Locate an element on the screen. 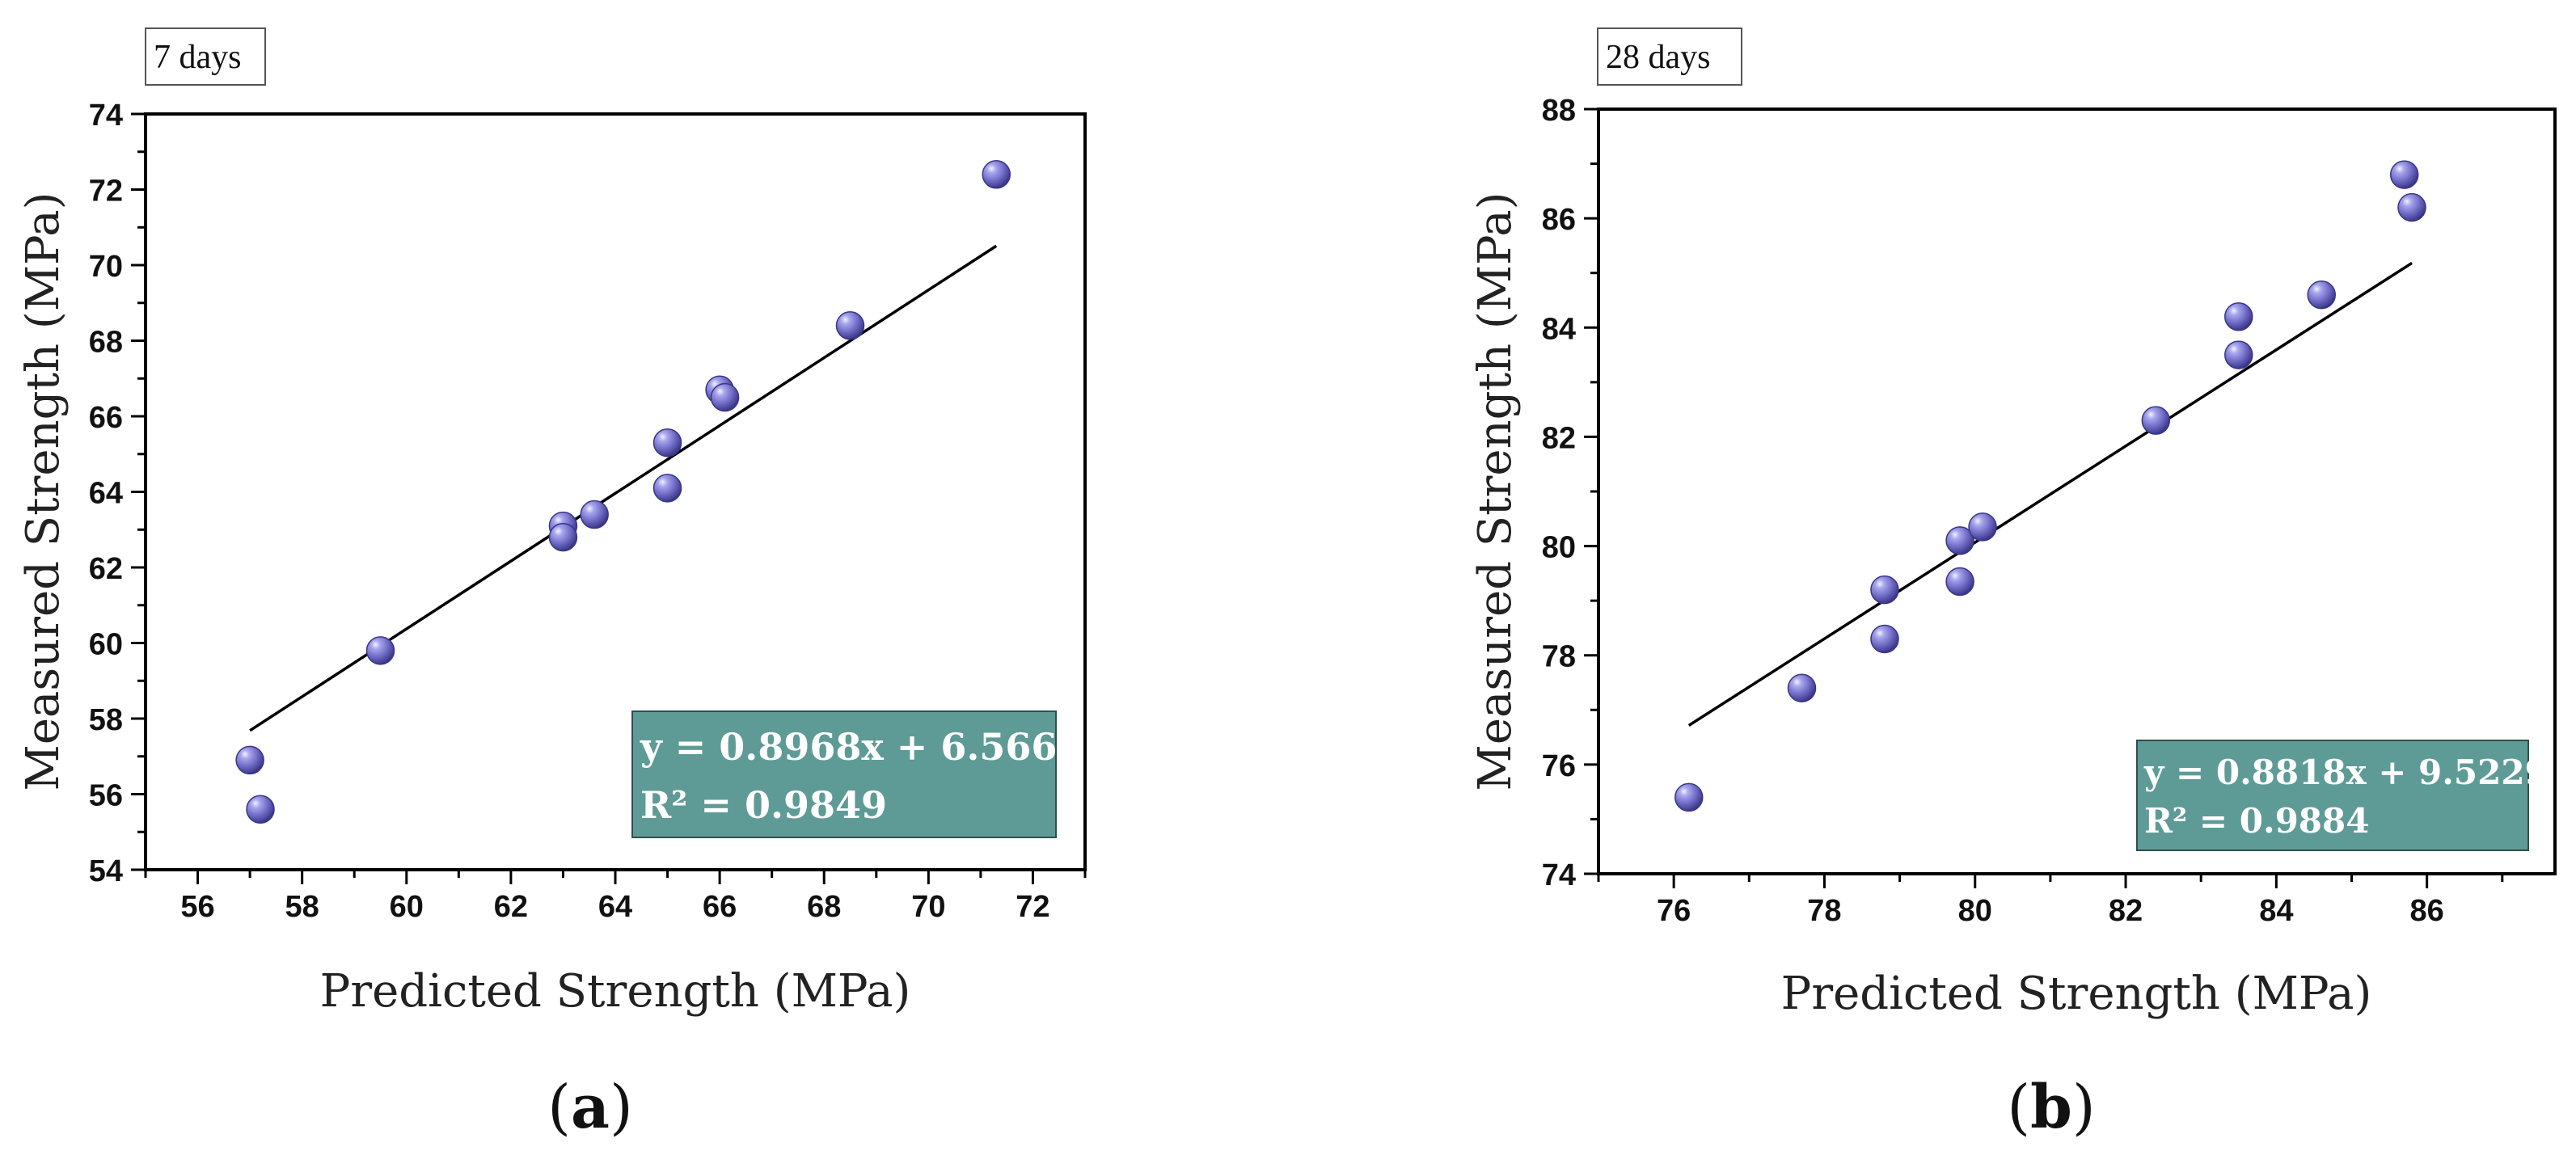 Image resolution: width=2576 pixels, height=1168 pixels. y-tick-label: 70 is located at coordinates (106, 267).